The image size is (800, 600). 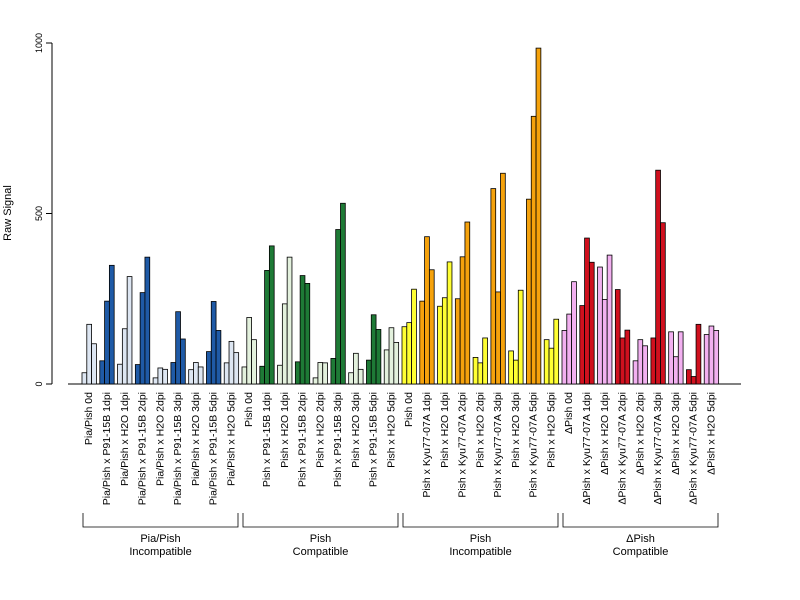 What do you see at coordinates (107, 448) in the screenshot?
I see `x-tick-label: Pia/Pish x P91-15B 1dpi` at bounding box center [107, 448].